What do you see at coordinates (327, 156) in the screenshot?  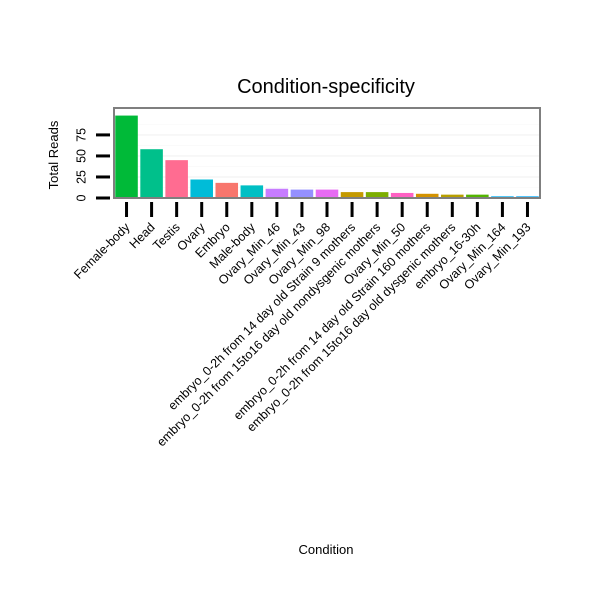 I see `bars-group` at bounding box center [327, 156].